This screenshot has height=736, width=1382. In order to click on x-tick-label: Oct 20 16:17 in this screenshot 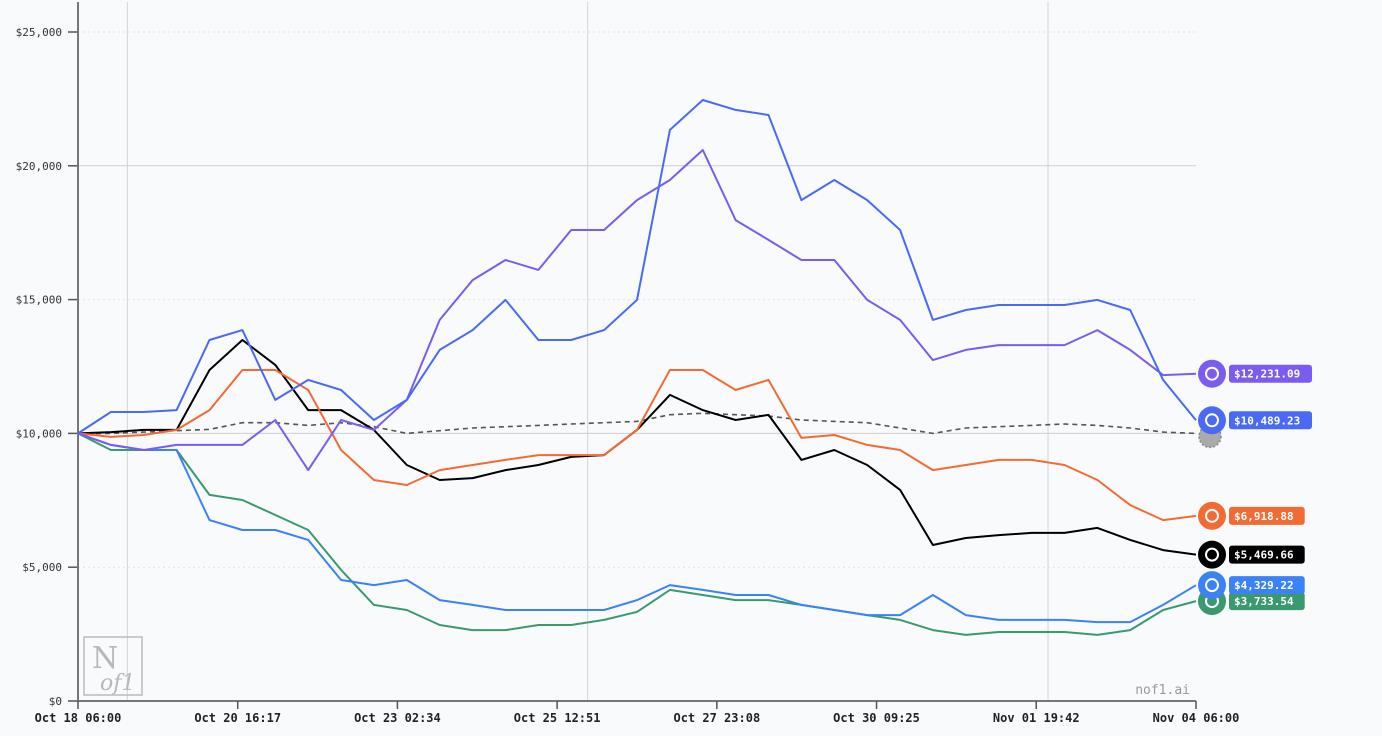, I will do `click(237, 718)`.